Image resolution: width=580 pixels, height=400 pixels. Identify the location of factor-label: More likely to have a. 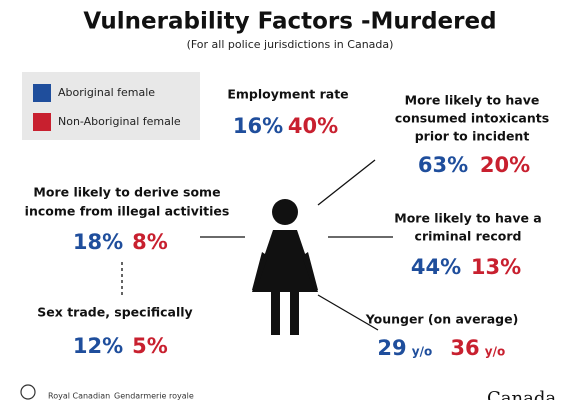
(468, 218).